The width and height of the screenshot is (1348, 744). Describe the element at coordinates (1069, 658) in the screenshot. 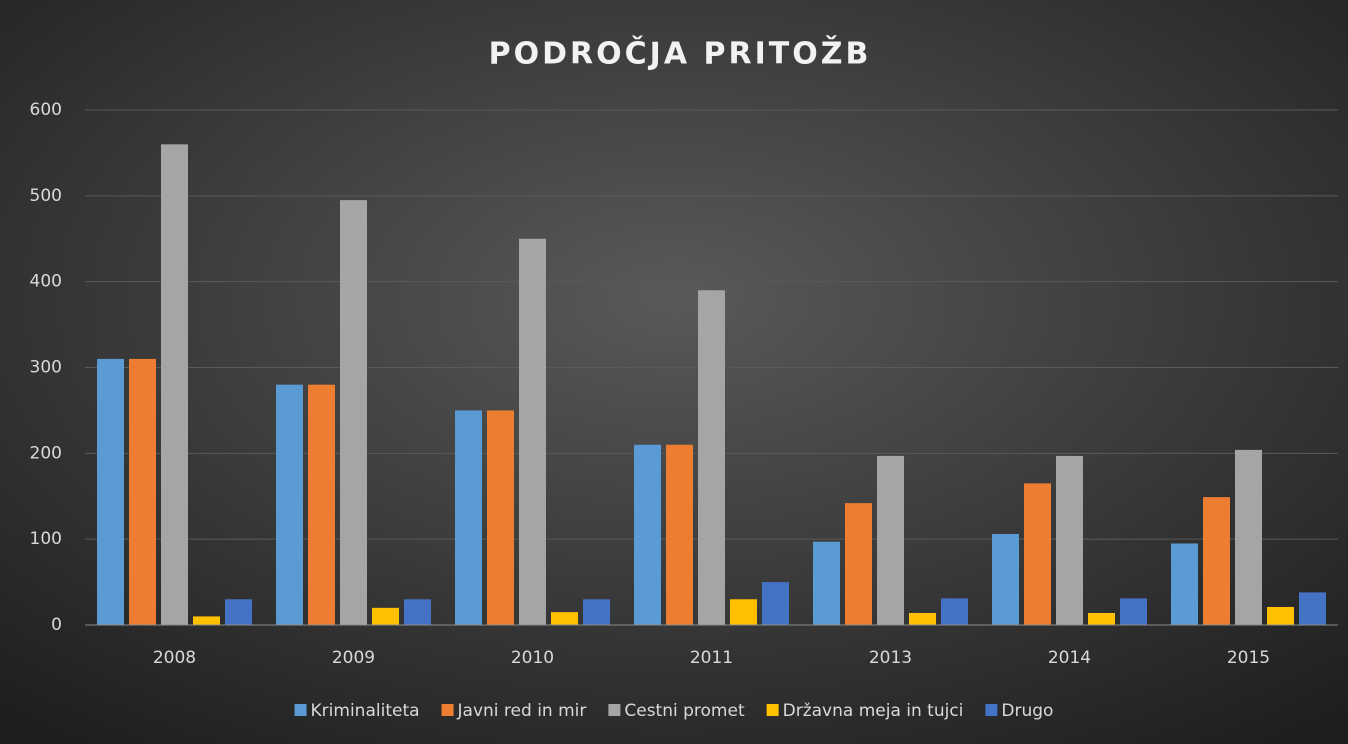

I see `x-tick-label: 2014` at that location.